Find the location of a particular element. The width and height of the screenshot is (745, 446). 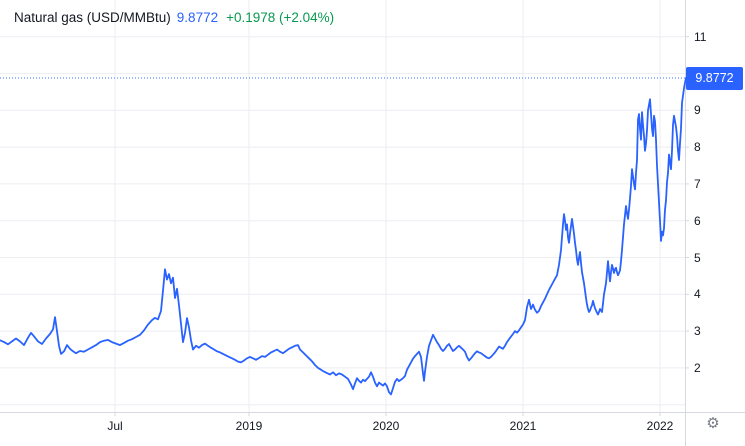

price-axis-label: 7 is located at coordinates (697, 183).